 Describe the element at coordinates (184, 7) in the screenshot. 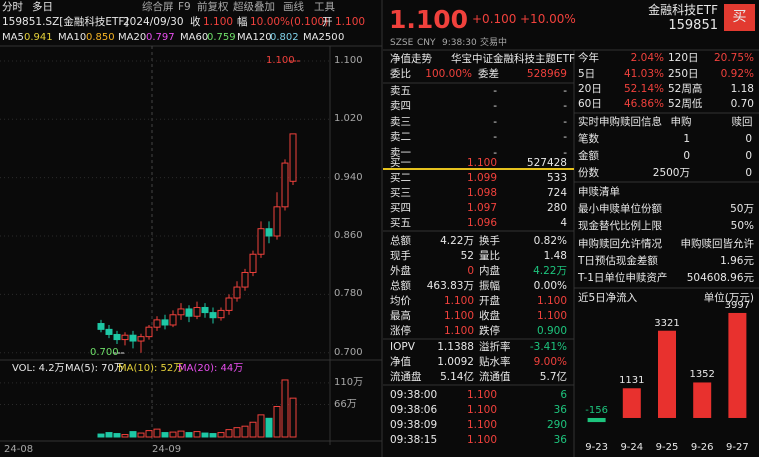

I see `tab: F9` at that location.